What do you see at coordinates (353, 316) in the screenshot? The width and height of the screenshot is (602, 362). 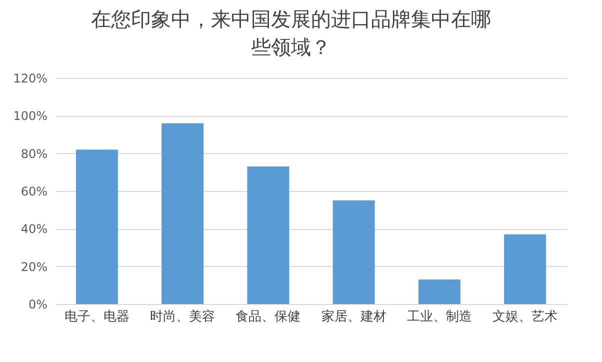 I see `x-tick-label: 家居、建材` at bounding box center [353, 316].